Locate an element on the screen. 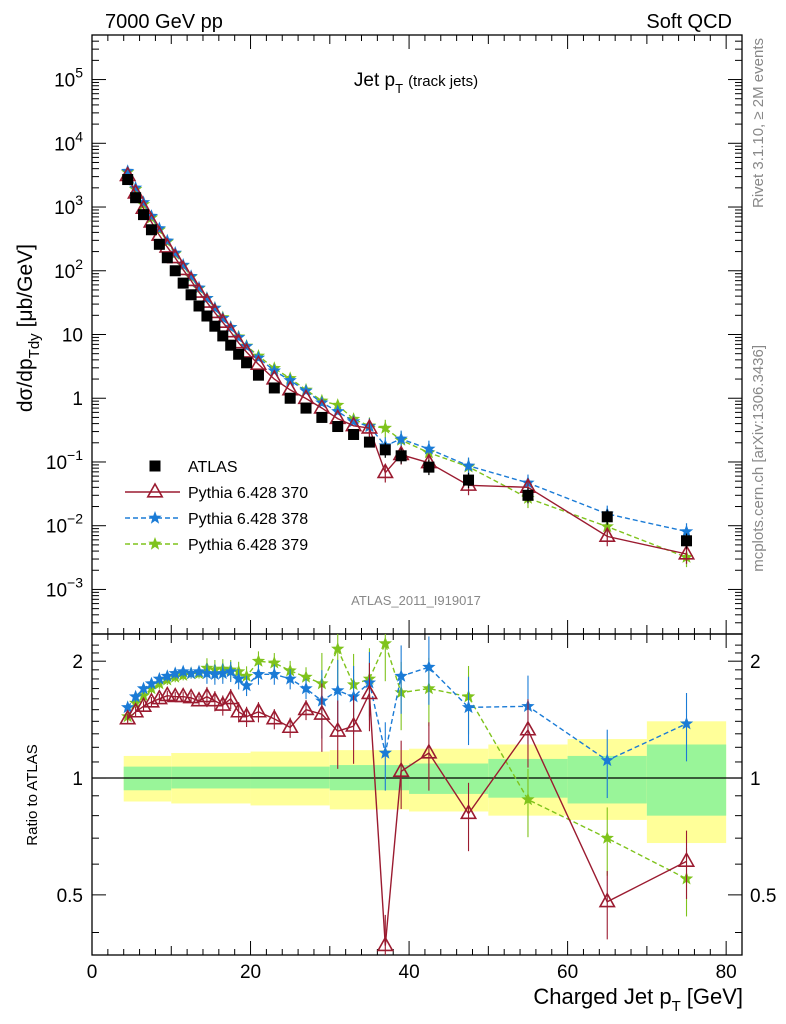 The width and height of the screenshot is (786, 1024). y-tick-label: 10⁴ is located at coordinates (68, 141).